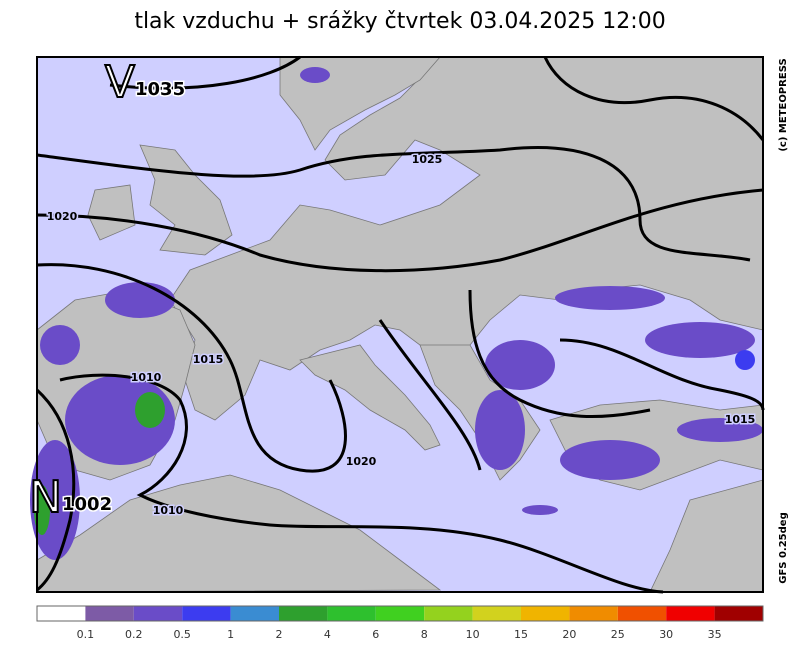  What do you see at coordinates (427, 159) in the screenshot?
I see `isobar-label: 1025` at bounding box center [427, 159].